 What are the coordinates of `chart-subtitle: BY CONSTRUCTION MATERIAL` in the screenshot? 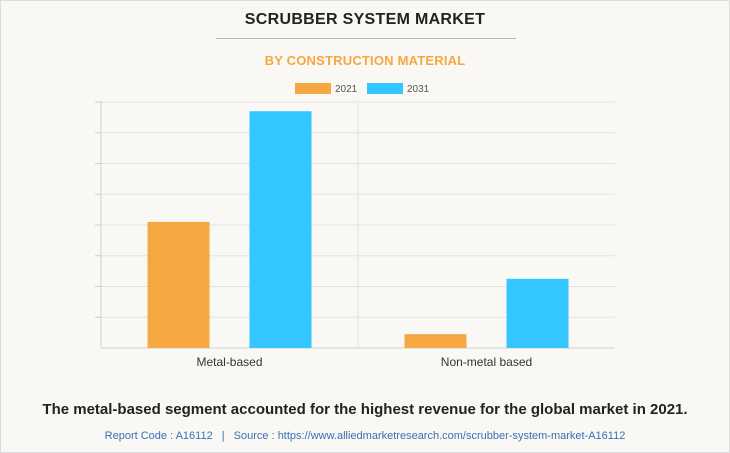 It's located at (365, 60).